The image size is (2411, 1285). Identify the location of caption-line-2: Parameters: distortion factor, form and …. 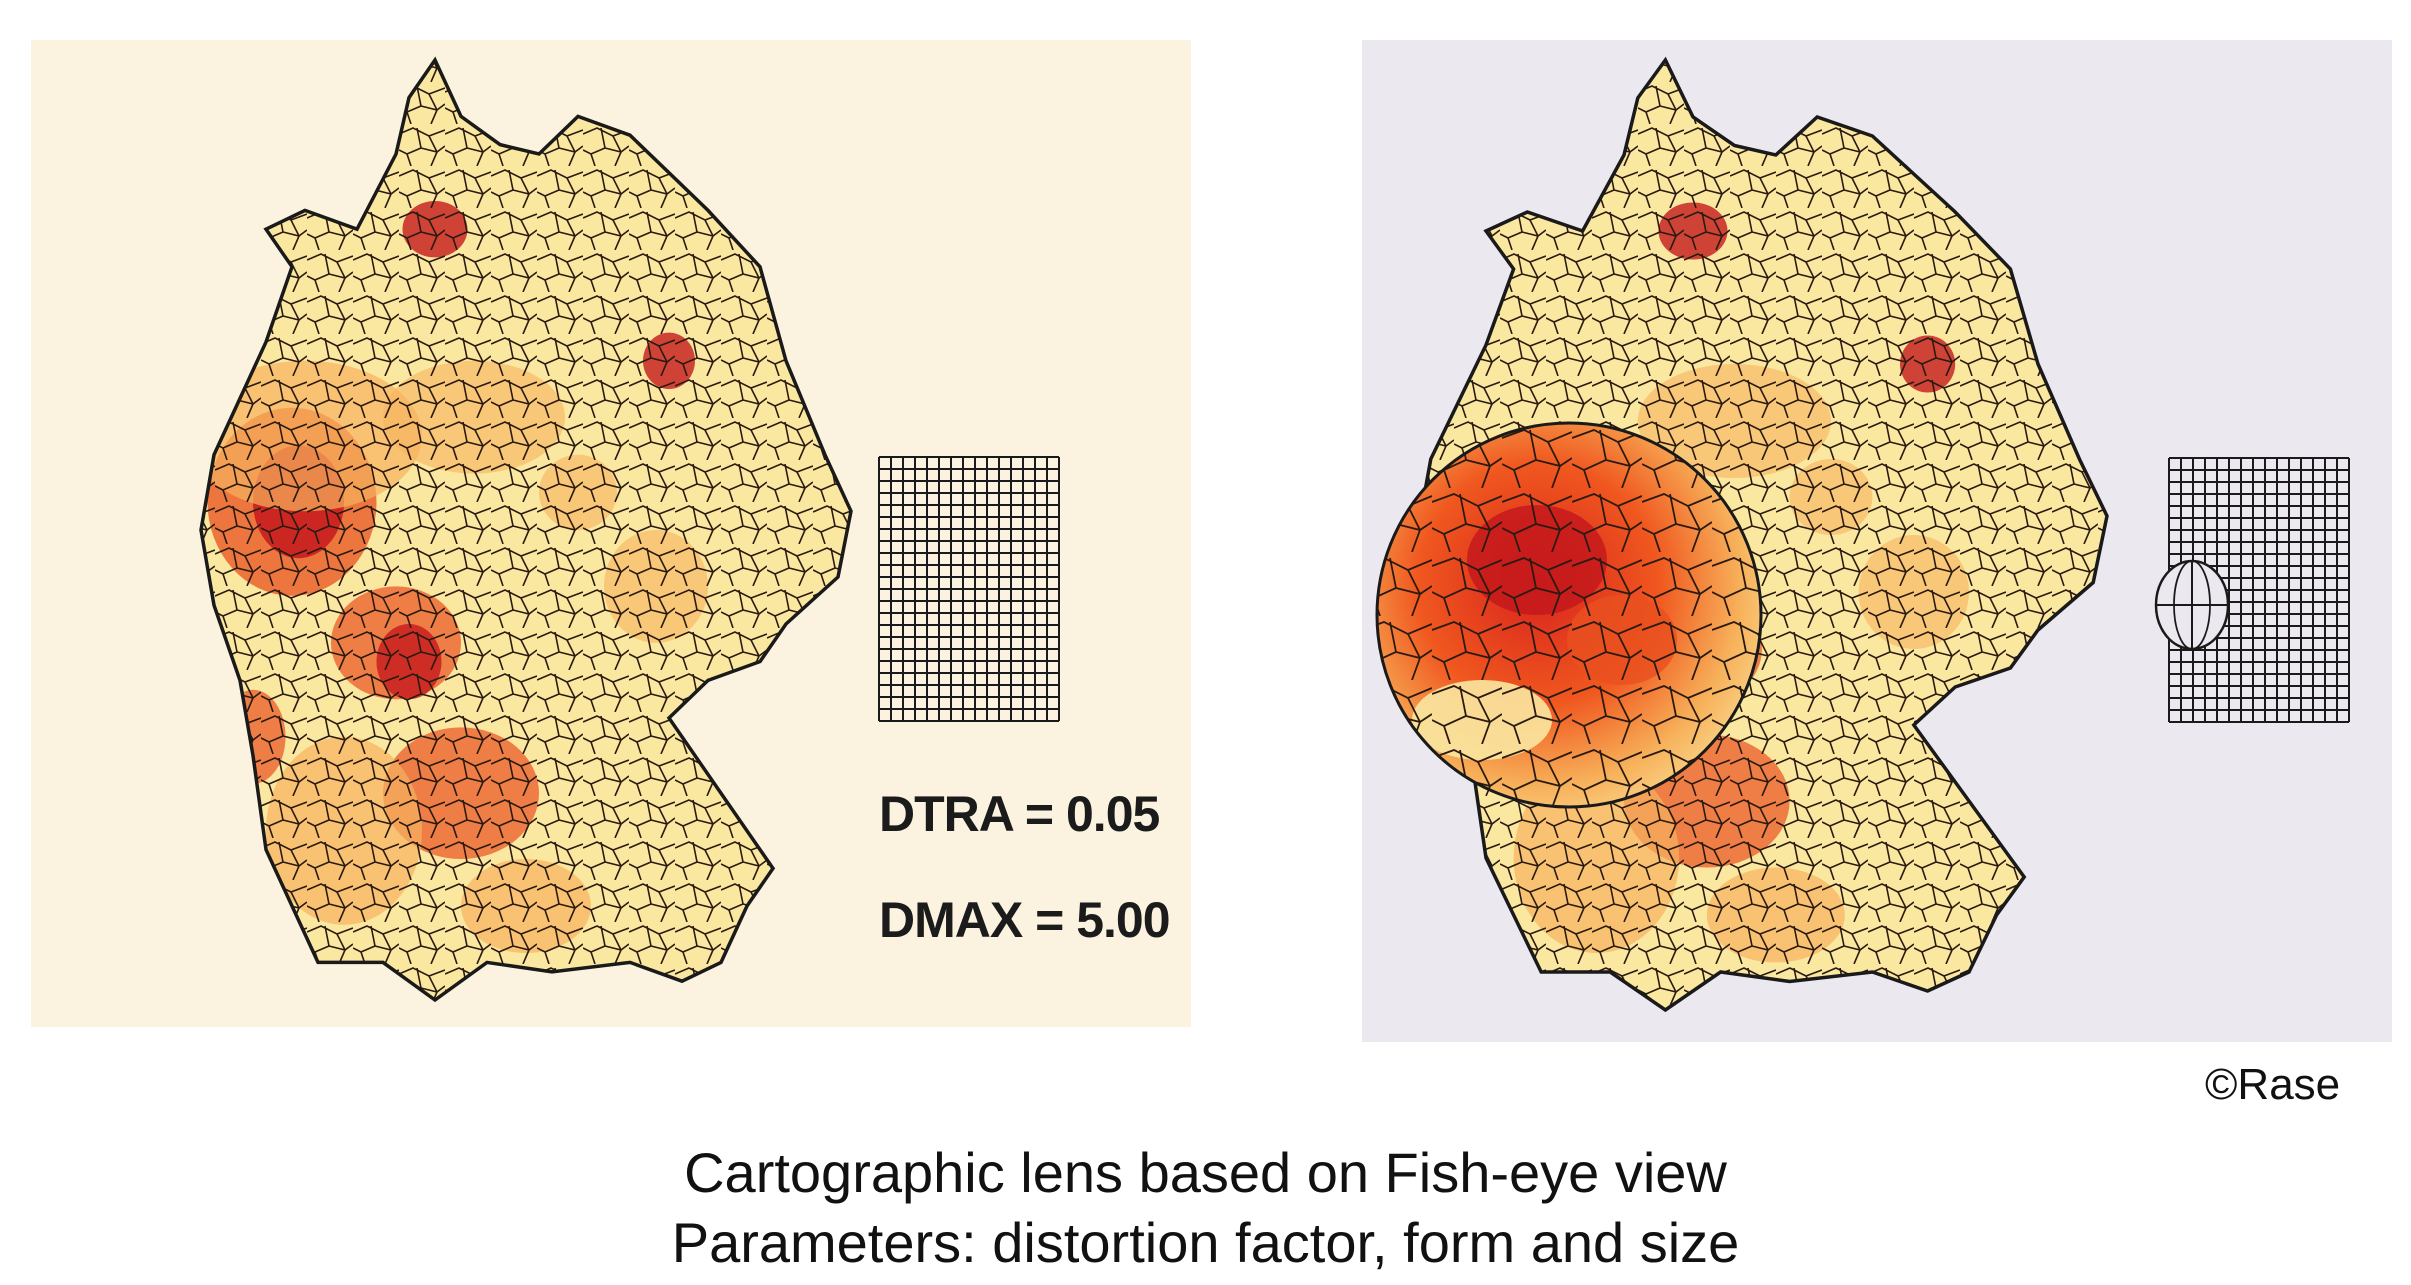
(1205, 1242).